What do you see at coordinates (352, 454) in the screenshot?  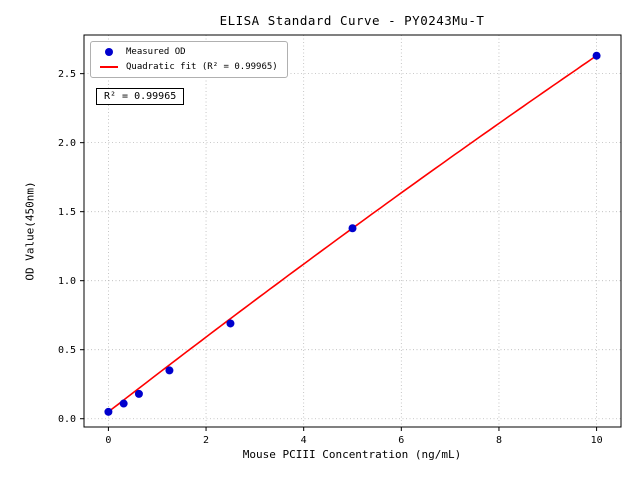 I see `x-axis-label: Mouse PCIII Concentration (ng/mL)` at bounding box center [352, 454].